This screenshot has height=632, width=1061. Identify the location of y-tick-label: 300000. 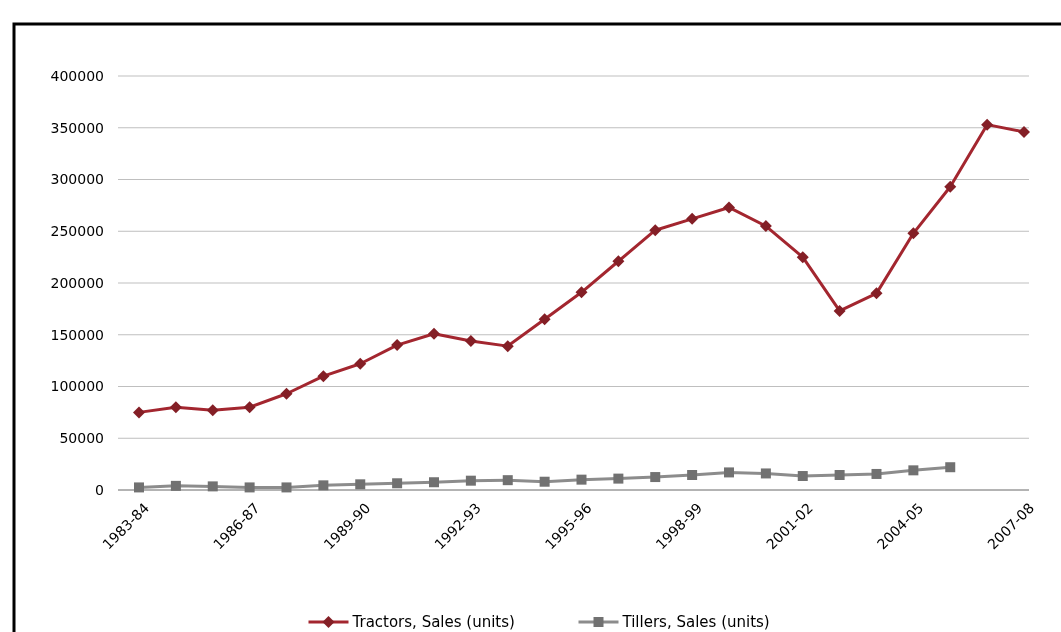
(77, 179).